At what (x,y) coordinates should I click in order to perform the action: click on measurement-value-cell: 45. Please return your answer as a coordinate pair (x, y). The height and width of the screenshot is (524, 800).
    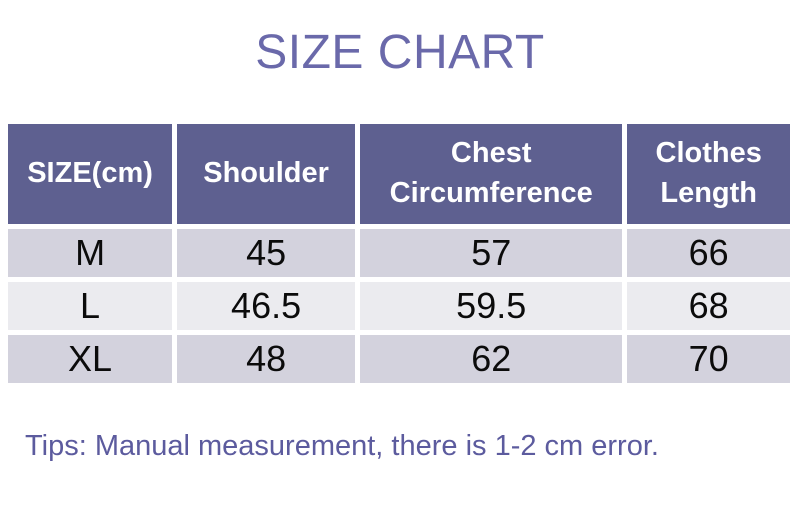
    Looking at the image, I should click on (266, 252).